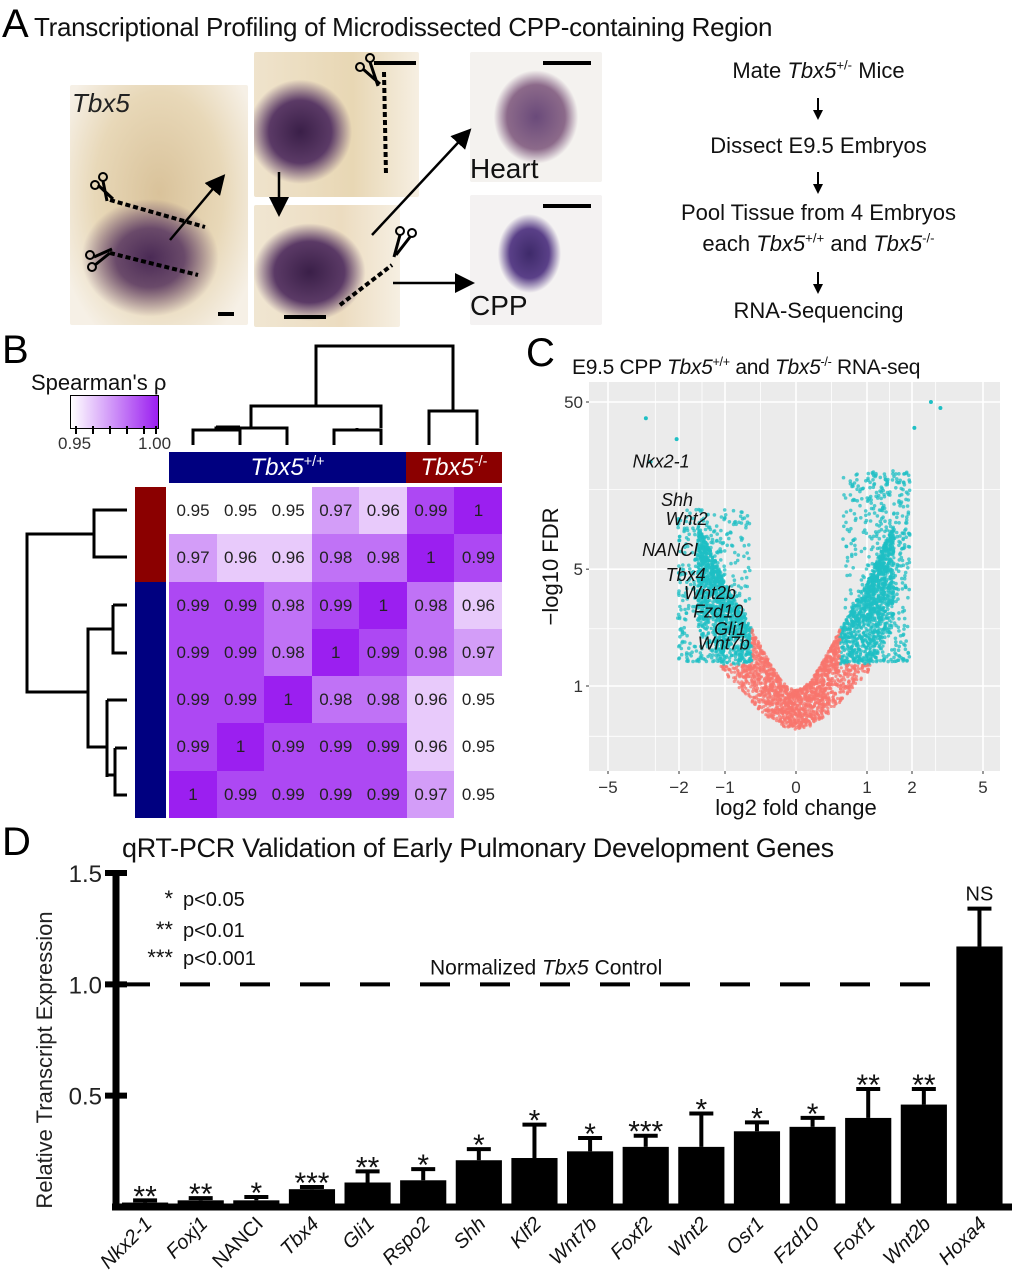  What do you see at coordinates (99, 382) in the screenshot?
I see `heatmap-legend-title: Spearman's ρ` at bounding box center [99, 382].